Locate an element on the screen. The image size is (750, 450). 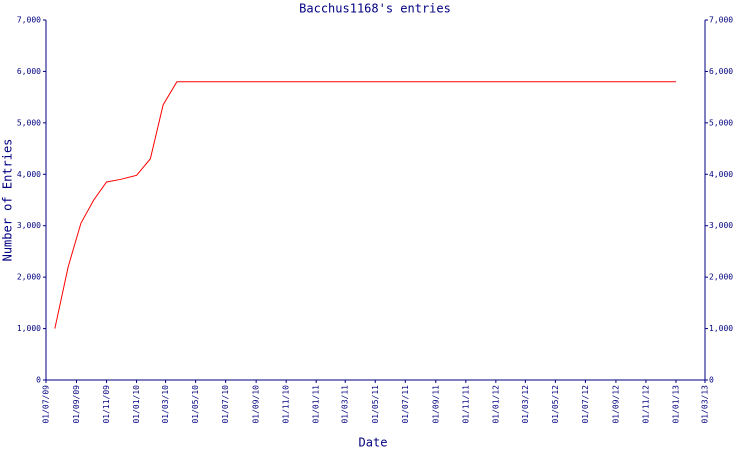
y2-tick-label: 0 is located at coordinates (711, 380).